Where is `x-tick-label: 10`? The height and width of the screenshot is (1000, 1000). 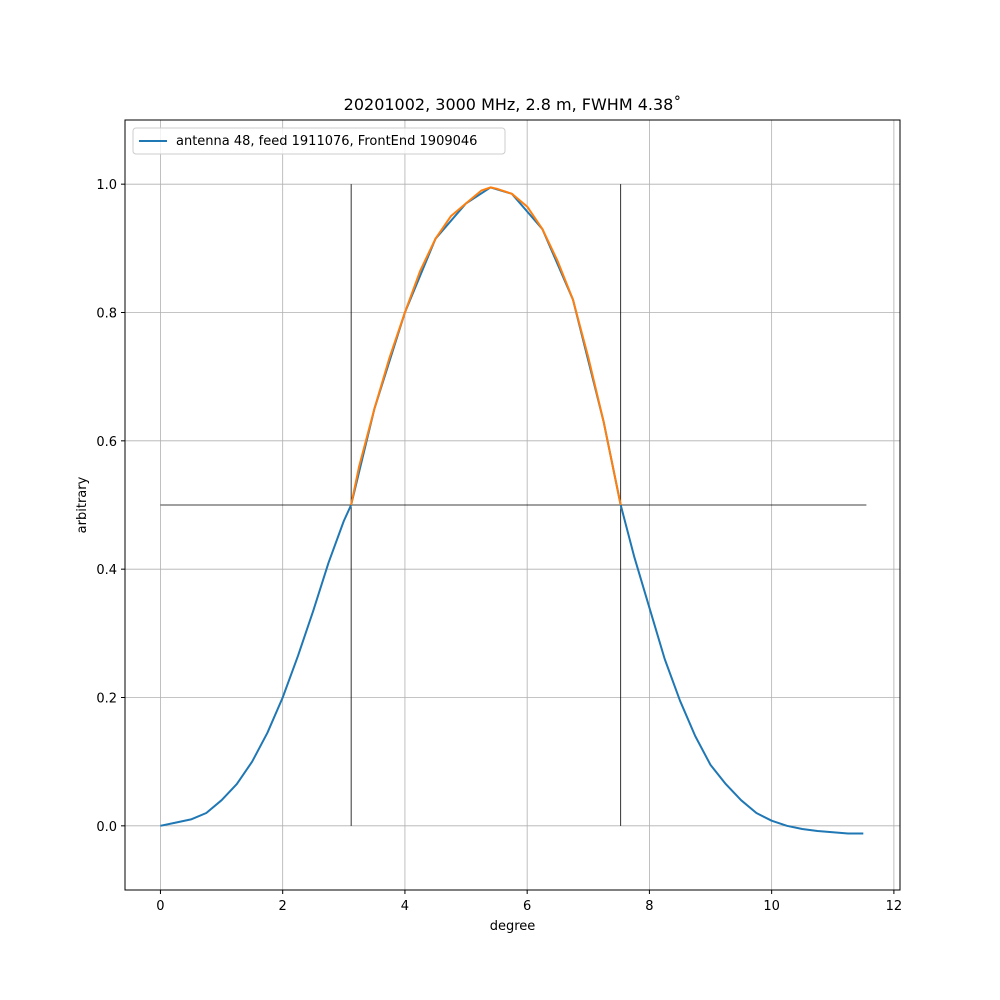
x-tick-label: 10 is located at coordinates (771, 906).